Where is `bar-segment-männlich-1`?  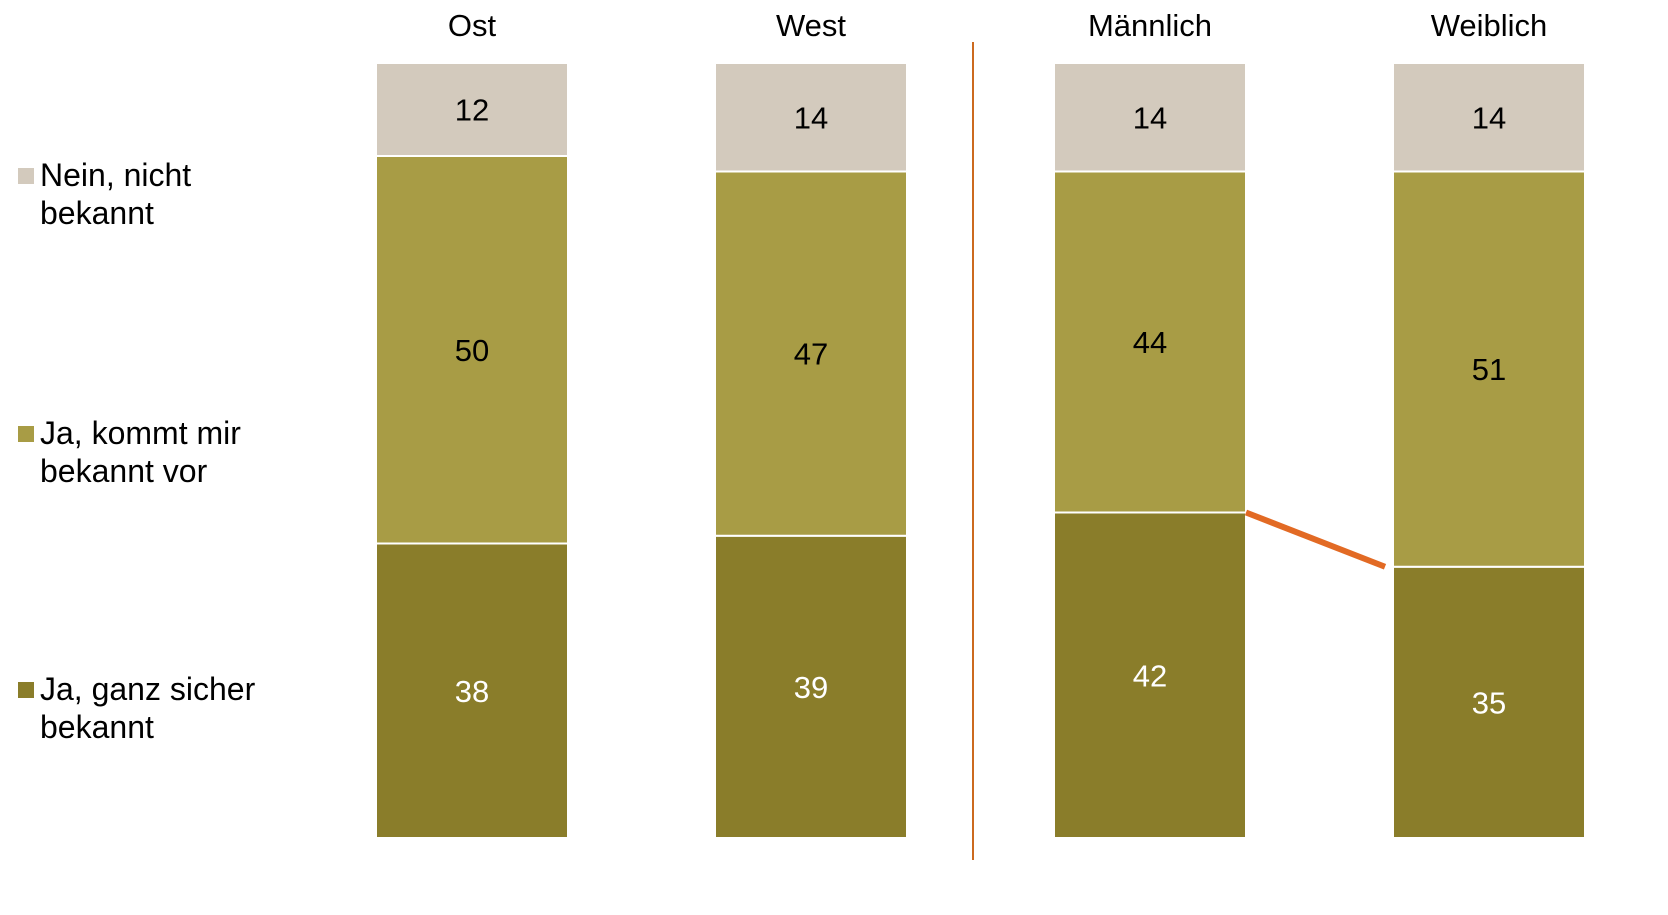 bar-segment-männlich-1 is located at coordinates (1150, 342).